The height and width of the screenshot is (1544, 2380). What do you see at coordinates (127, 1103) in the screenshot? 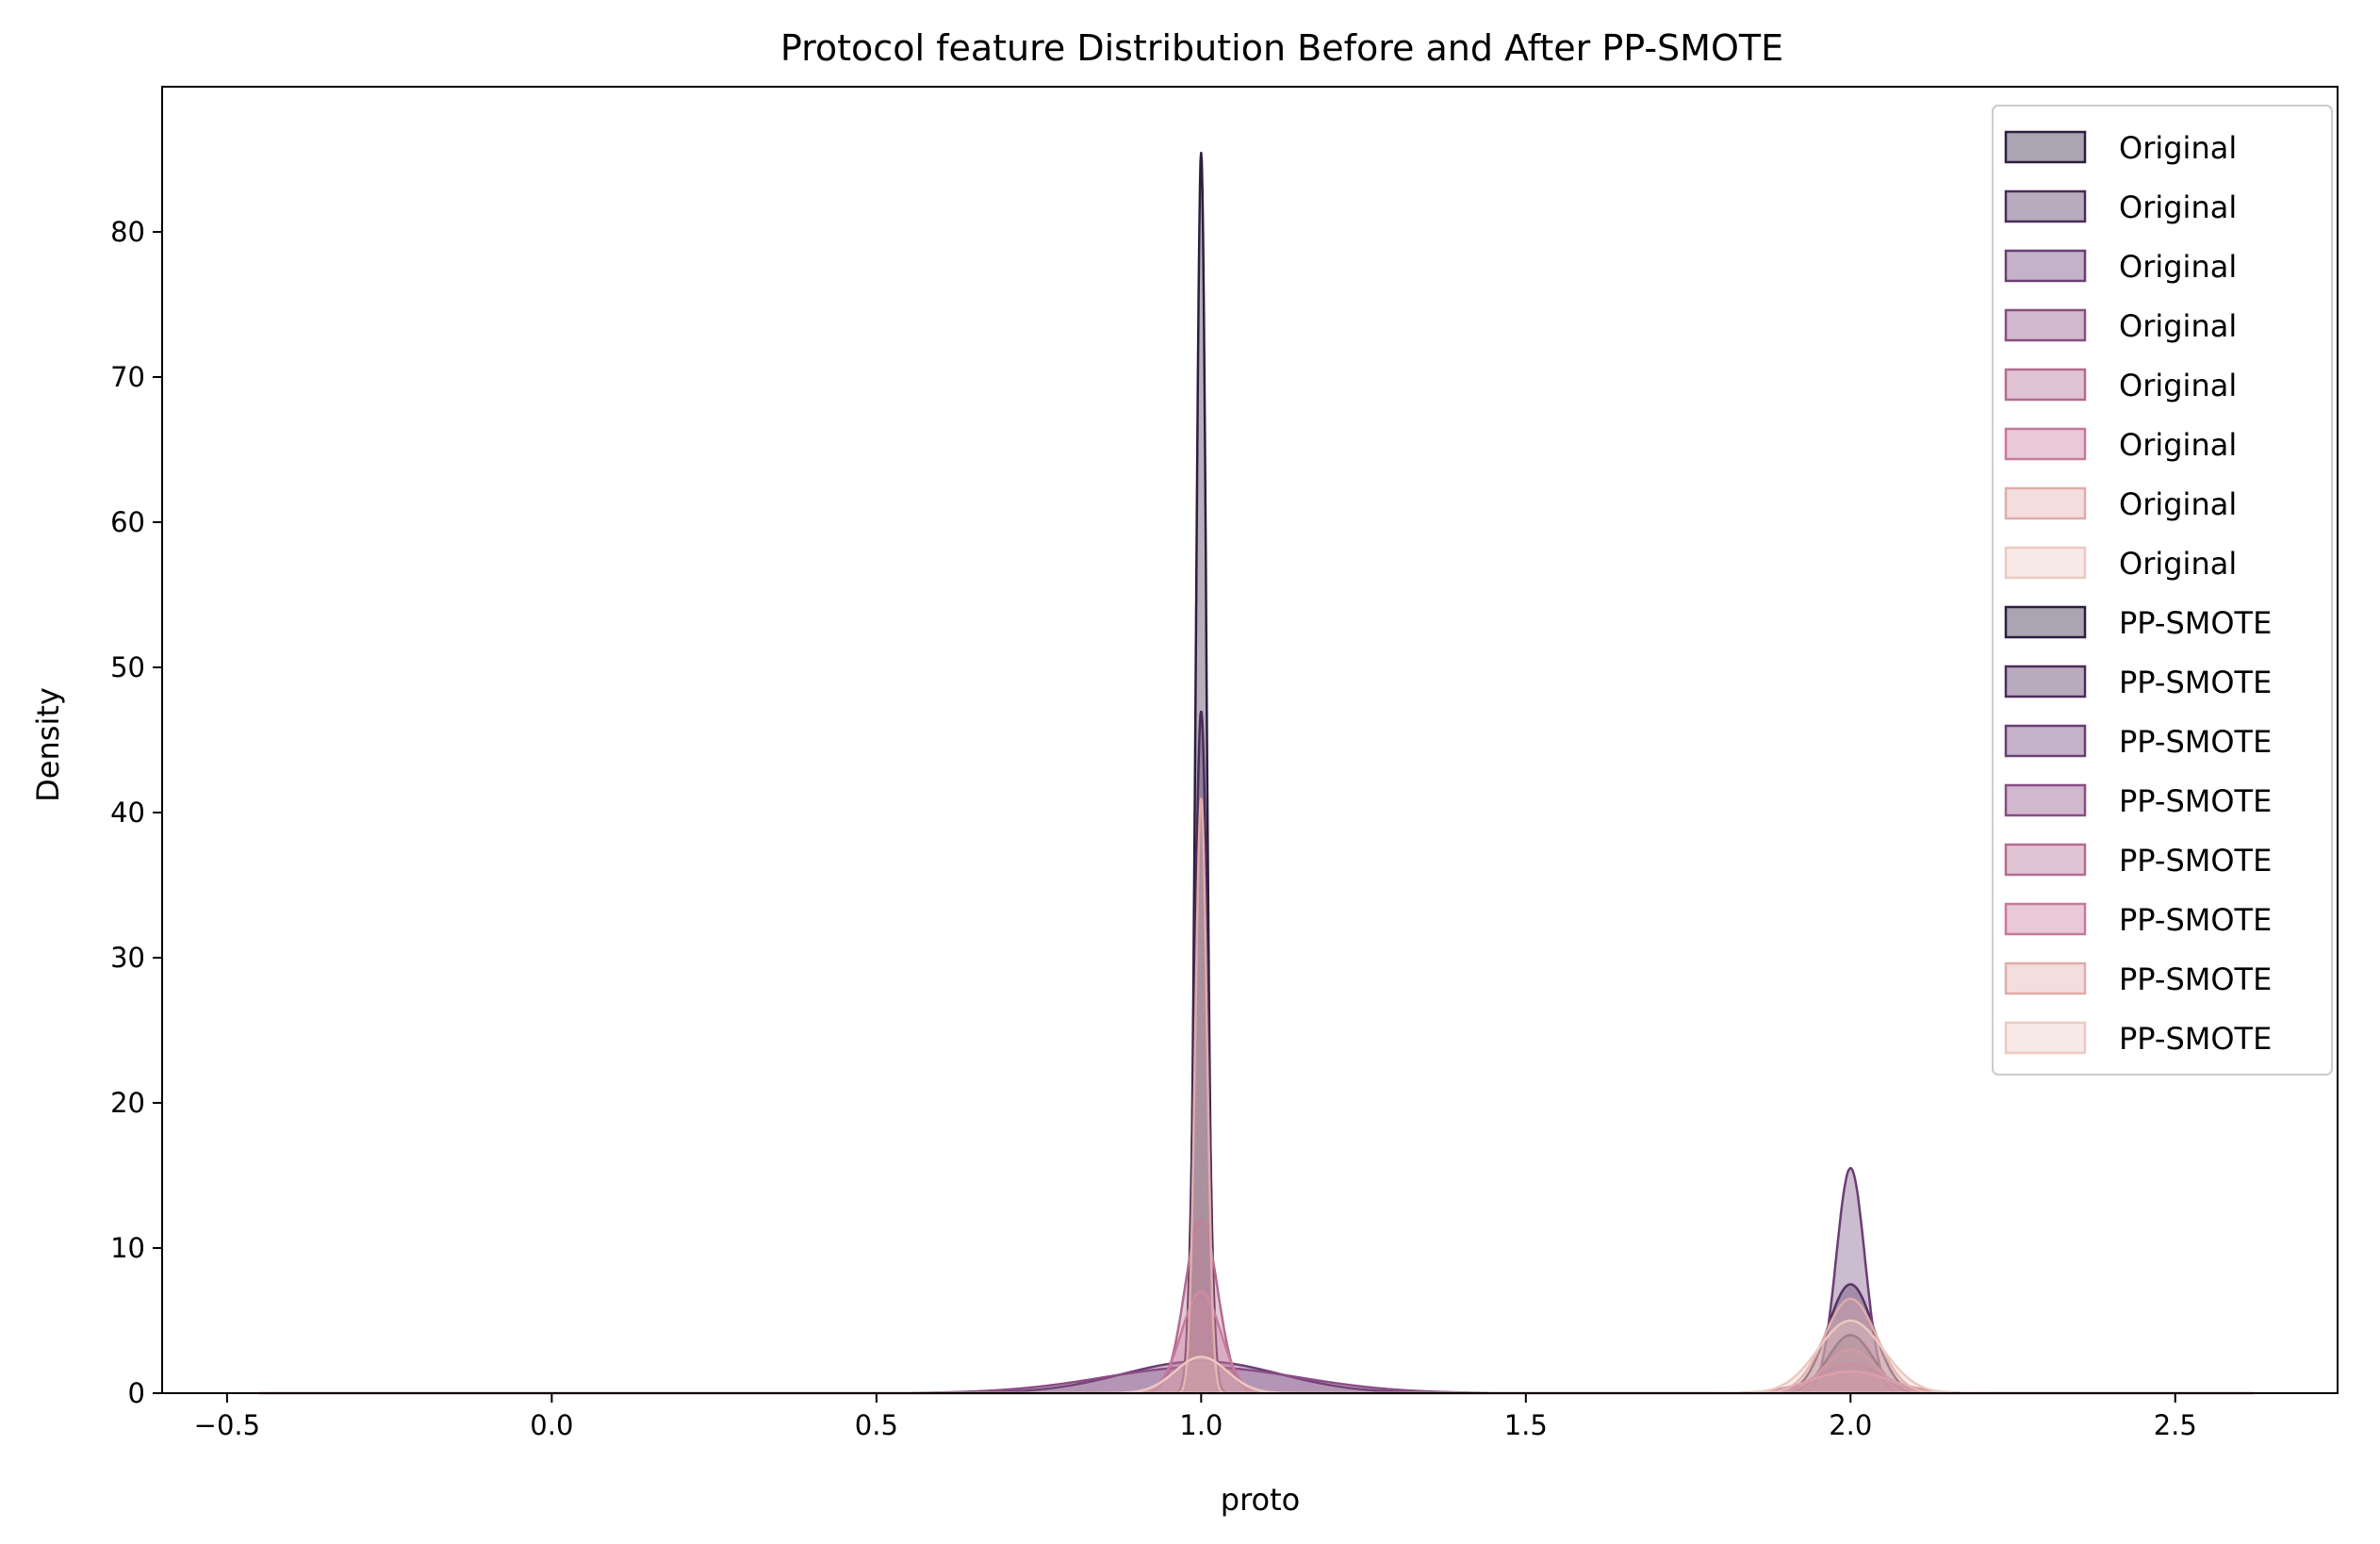
I see `y-tick-label: 20` at bounding box center [127, 1103].